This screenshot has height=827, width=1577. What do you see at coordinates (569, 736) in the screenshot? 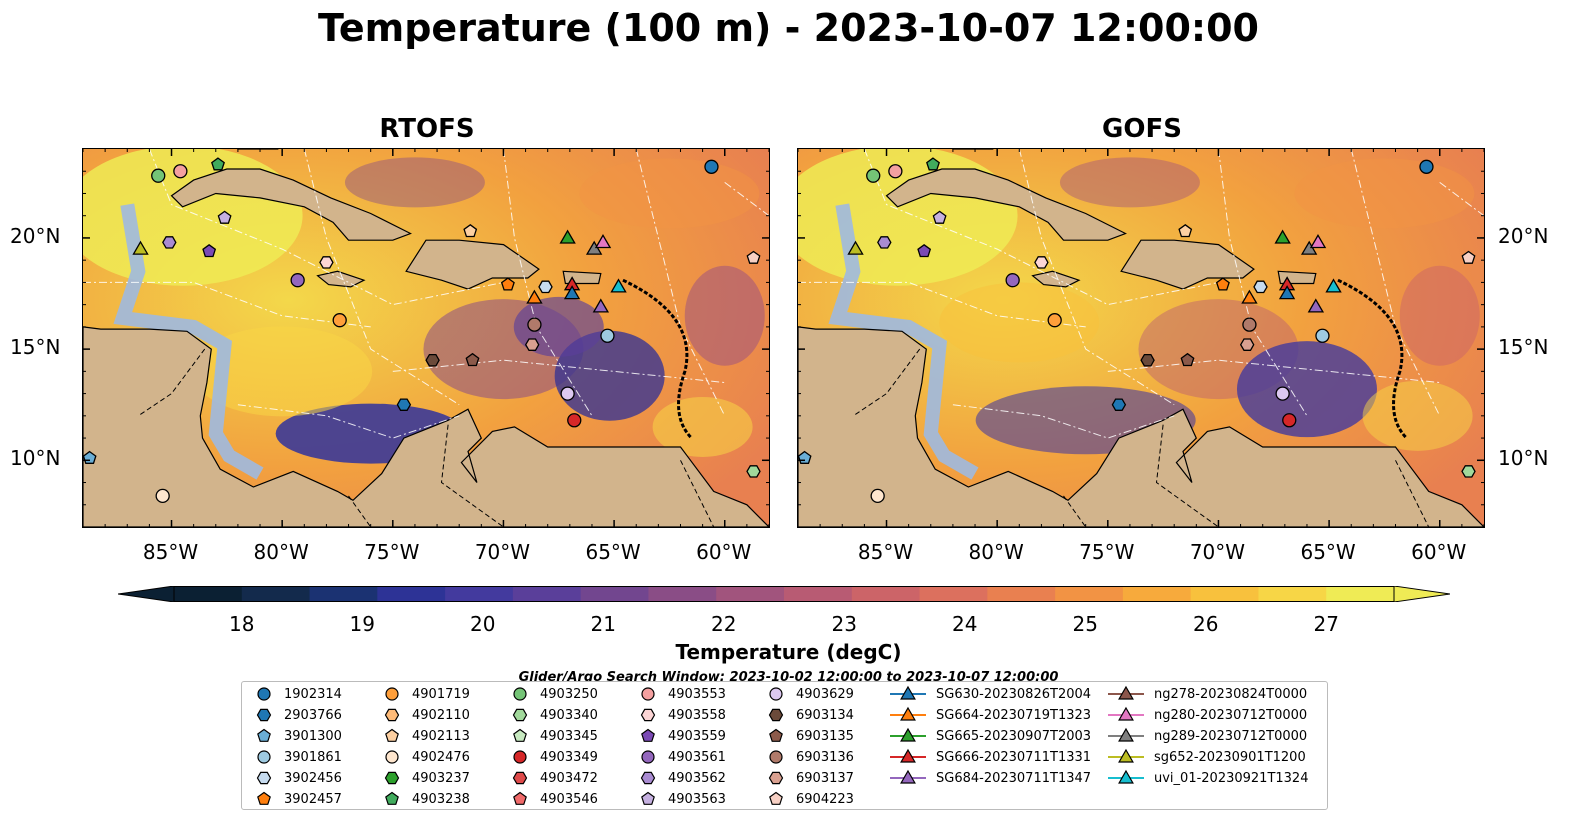
I see `legend-label: 4903345` at bounding box center [569, 736].